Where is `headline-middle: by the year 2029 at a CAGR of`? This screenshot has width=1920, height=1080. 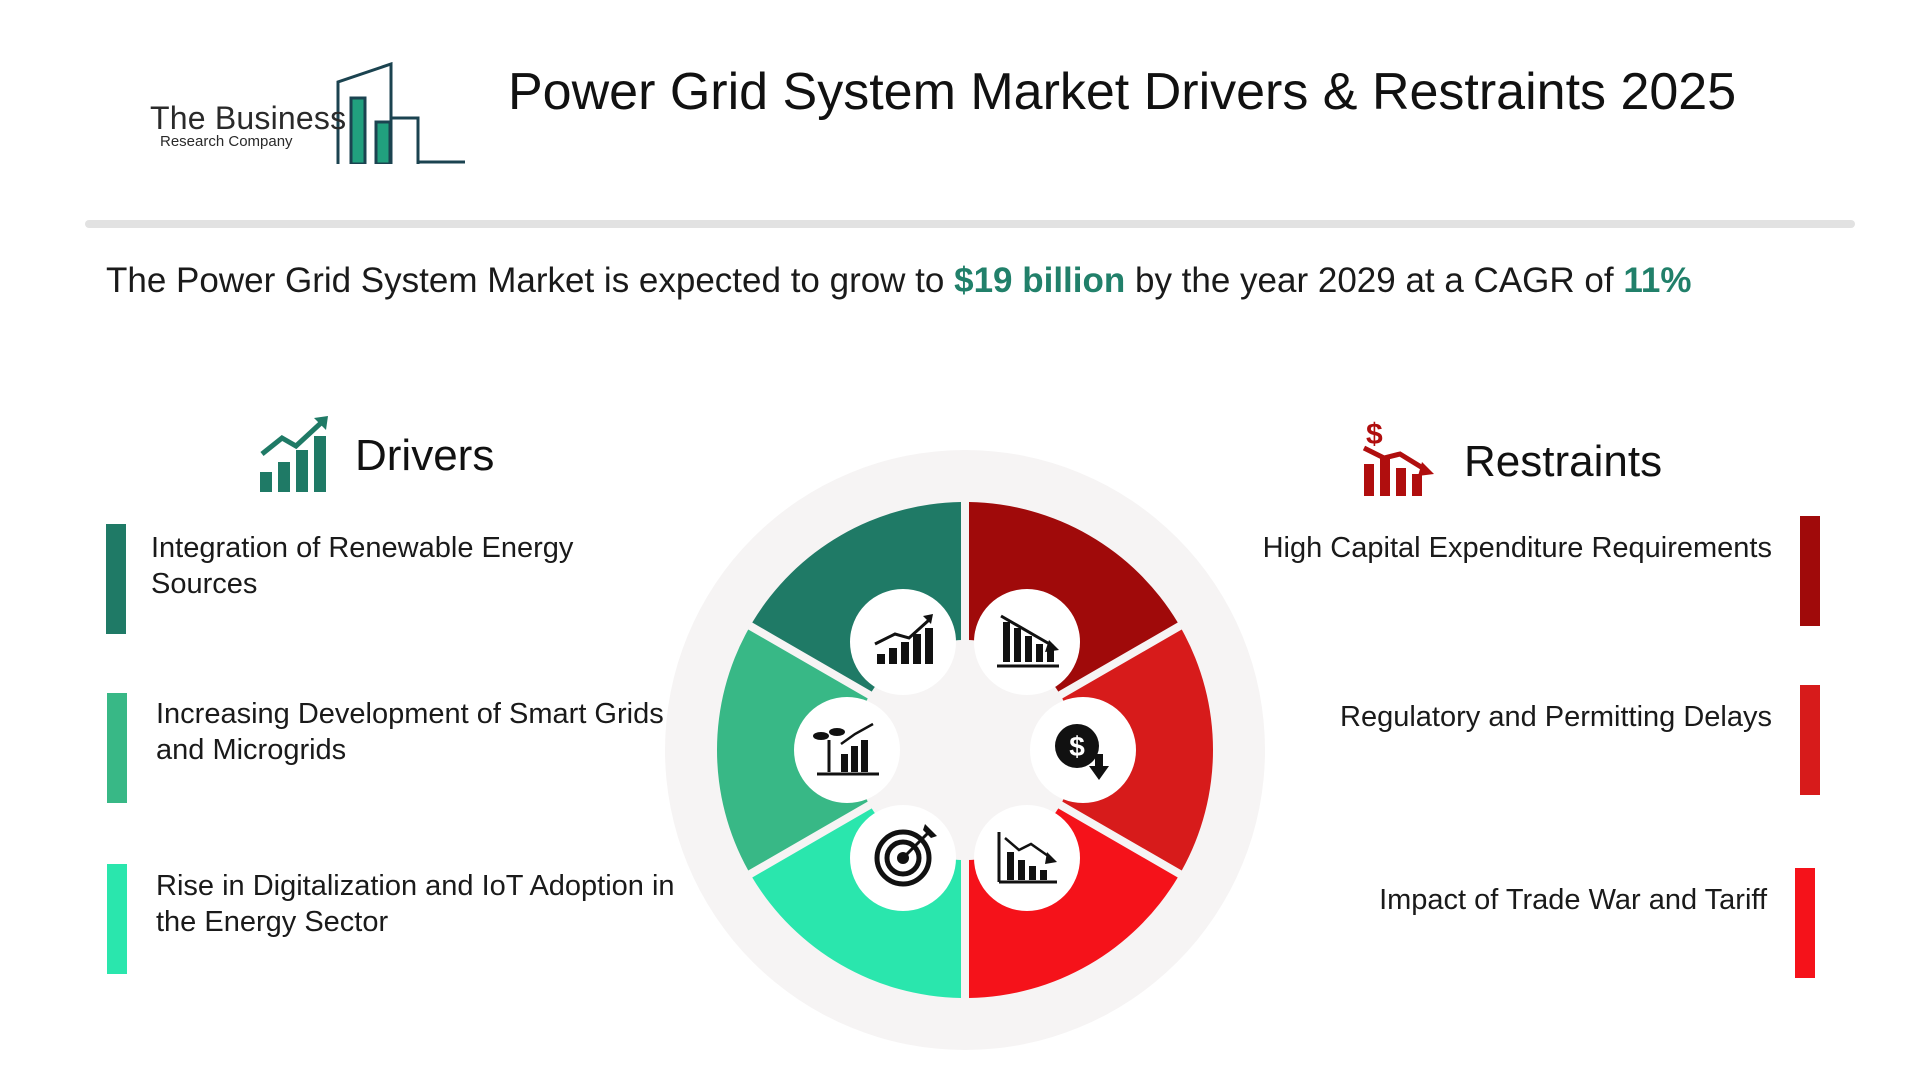 headline-middle: by the year 2029 at a CAGR of is located at coordinates (1374, 280).